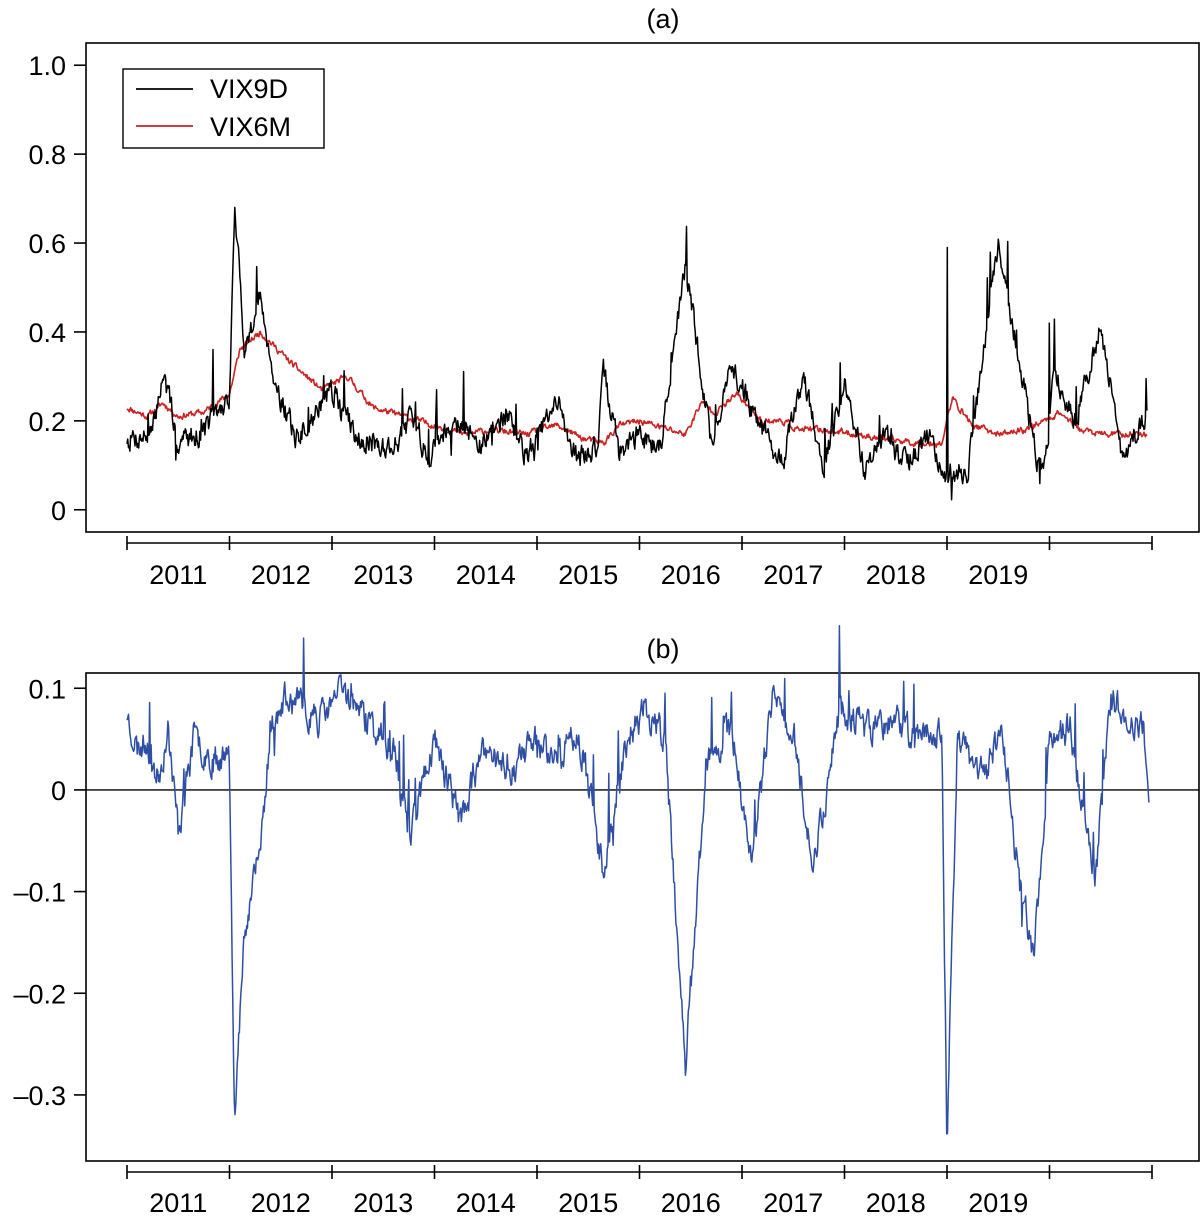 This screenshot has height=1223, width=1203. Describe the element at coordinates (39, 994) in the screenshot. I see `panel-b-ytick-label: –0.2` at that location.